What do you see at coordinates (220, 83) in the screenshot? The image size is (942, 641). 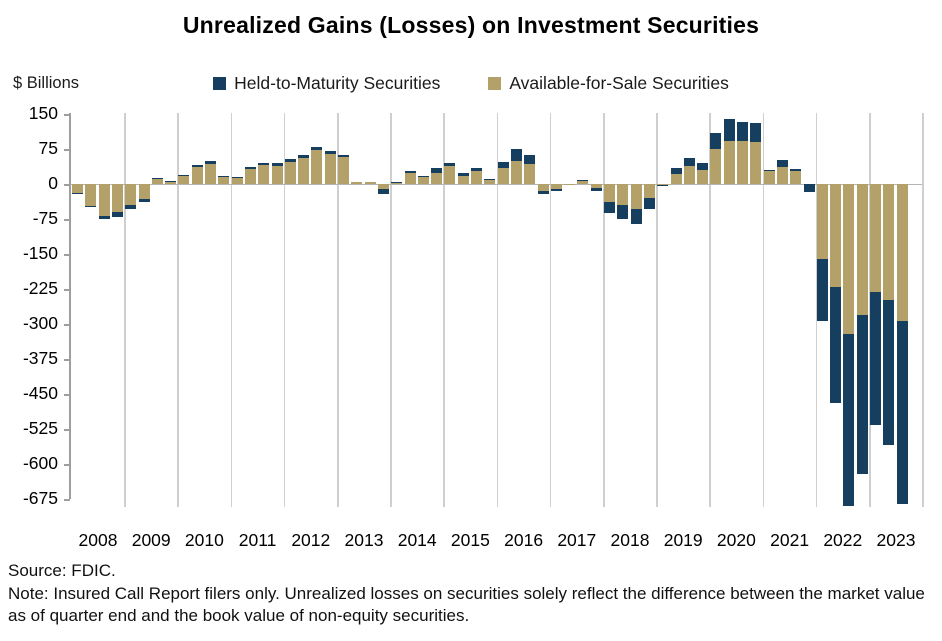 I see `held-to-maturity-swatch-icon` at bounding box center [220, 83].